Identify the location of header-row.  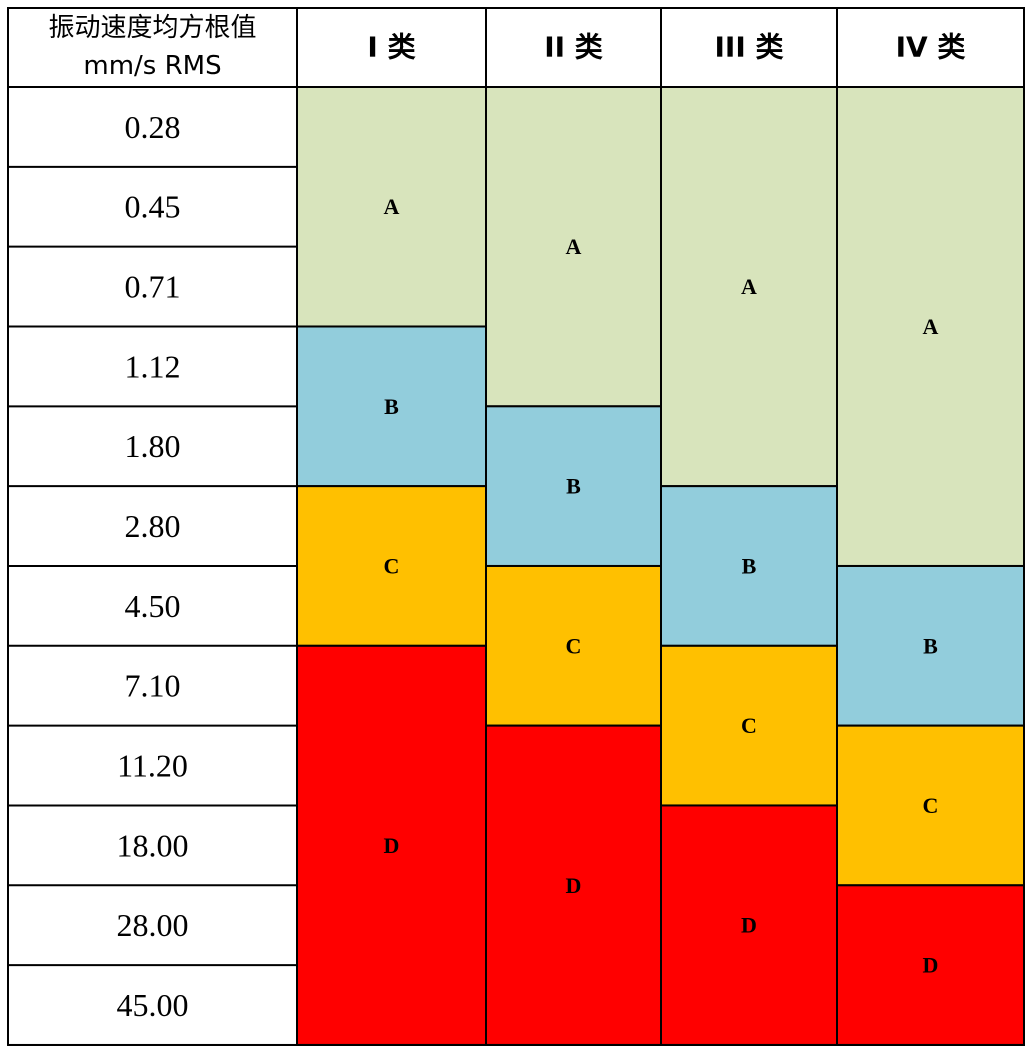
(516, 47).